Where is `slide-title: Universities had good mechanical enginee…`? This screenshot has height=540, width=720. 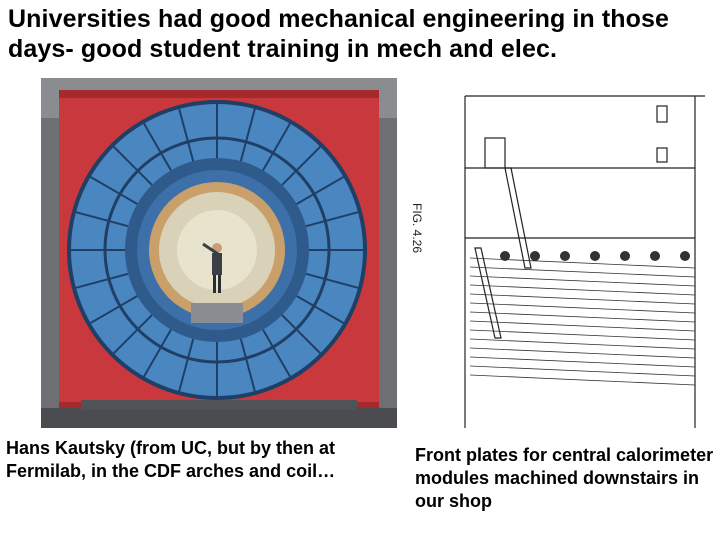 slide-title: Universities had good mechanical enginee… is located at coordinates (339, 34).